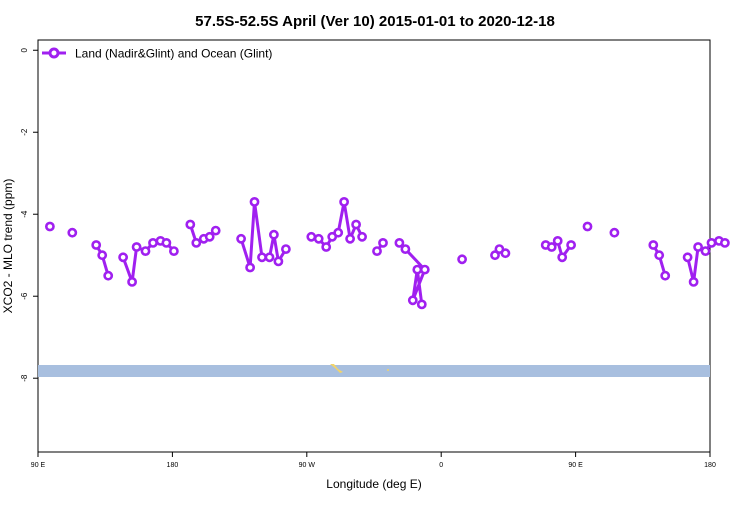 The image size is (750, 505). What do you see at coordinates (24, 132) in the screenshot?
I see `y-tick-label: -2` at bounding box center [24, 132].